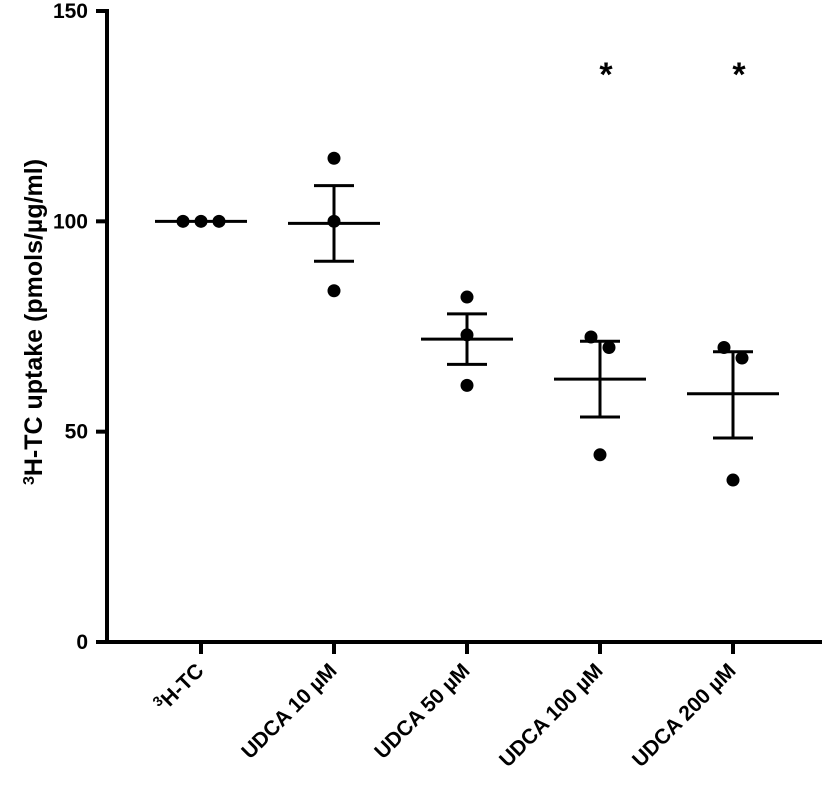 The width and height of the screenshot is (824, 800). I want to click on x-tick-label: UDCA 200 µM, so click(684, 715).